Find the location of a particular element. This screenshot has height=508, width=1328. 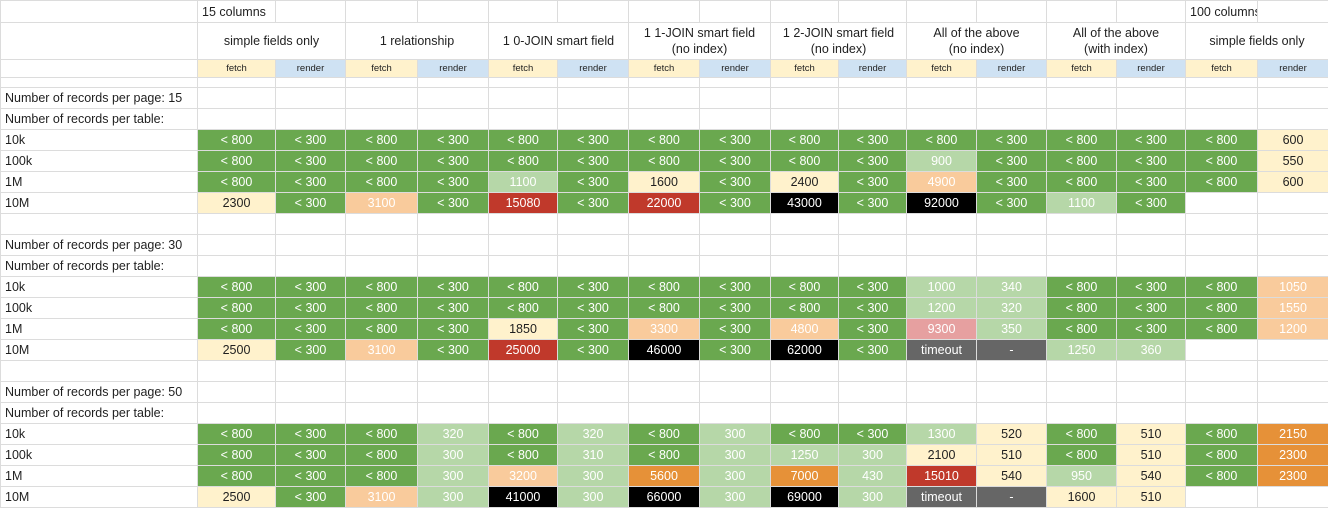

value-cell: 92000 is located at coordinates (941, 203).